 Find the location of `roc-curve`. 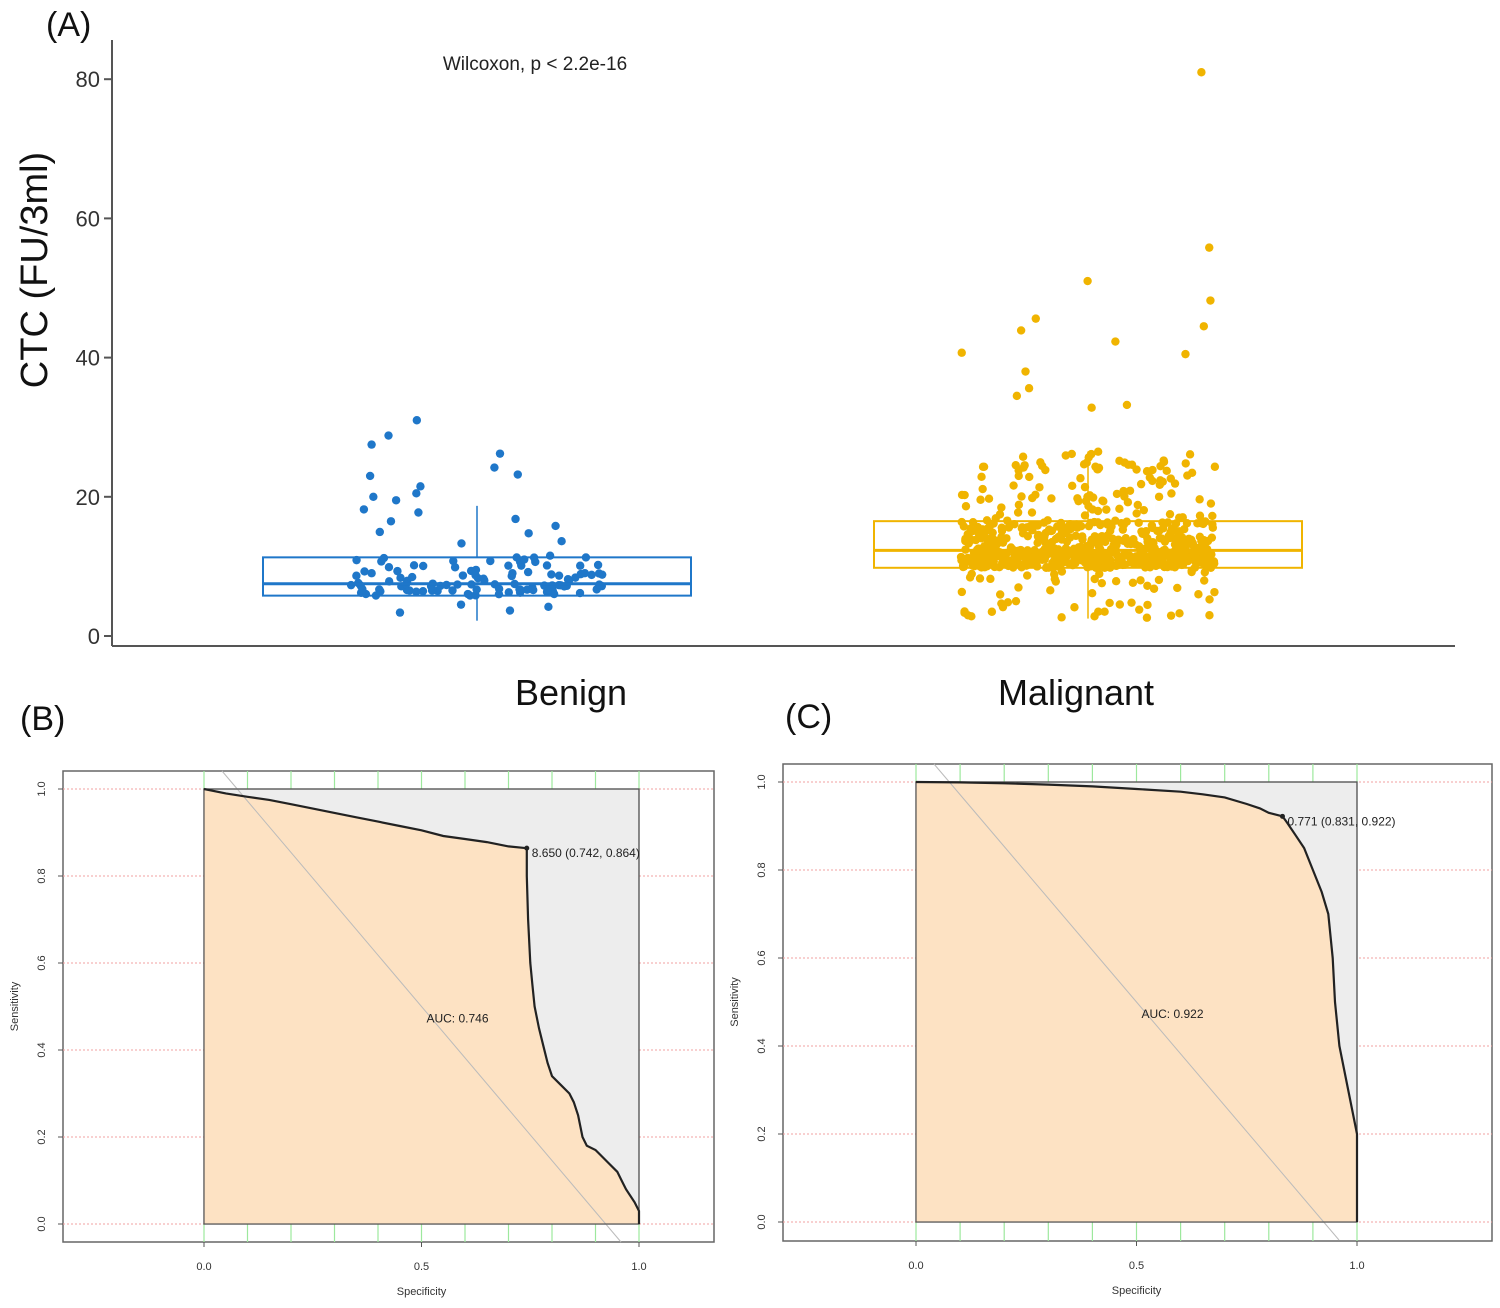

roc-curve is located at coordinates (422, 1005).